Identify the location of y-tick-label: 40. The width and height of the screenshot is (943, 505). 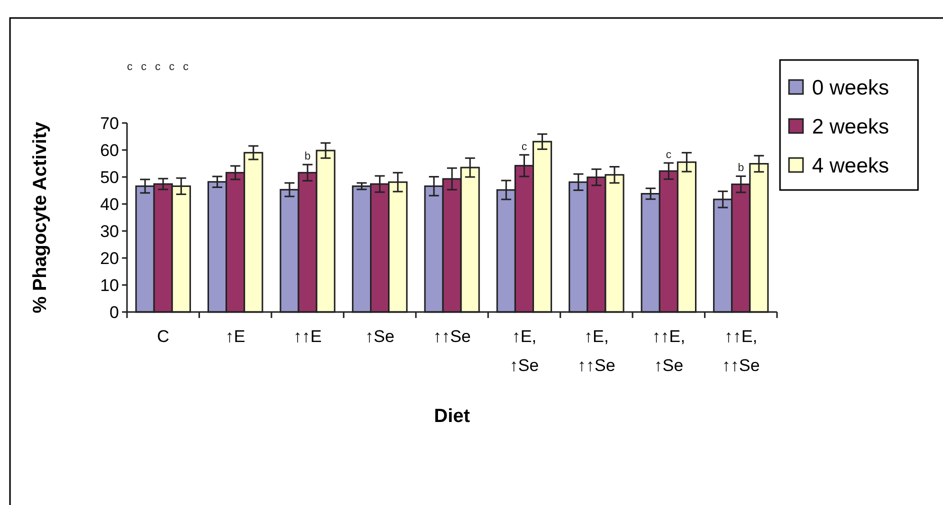
(109, 204).